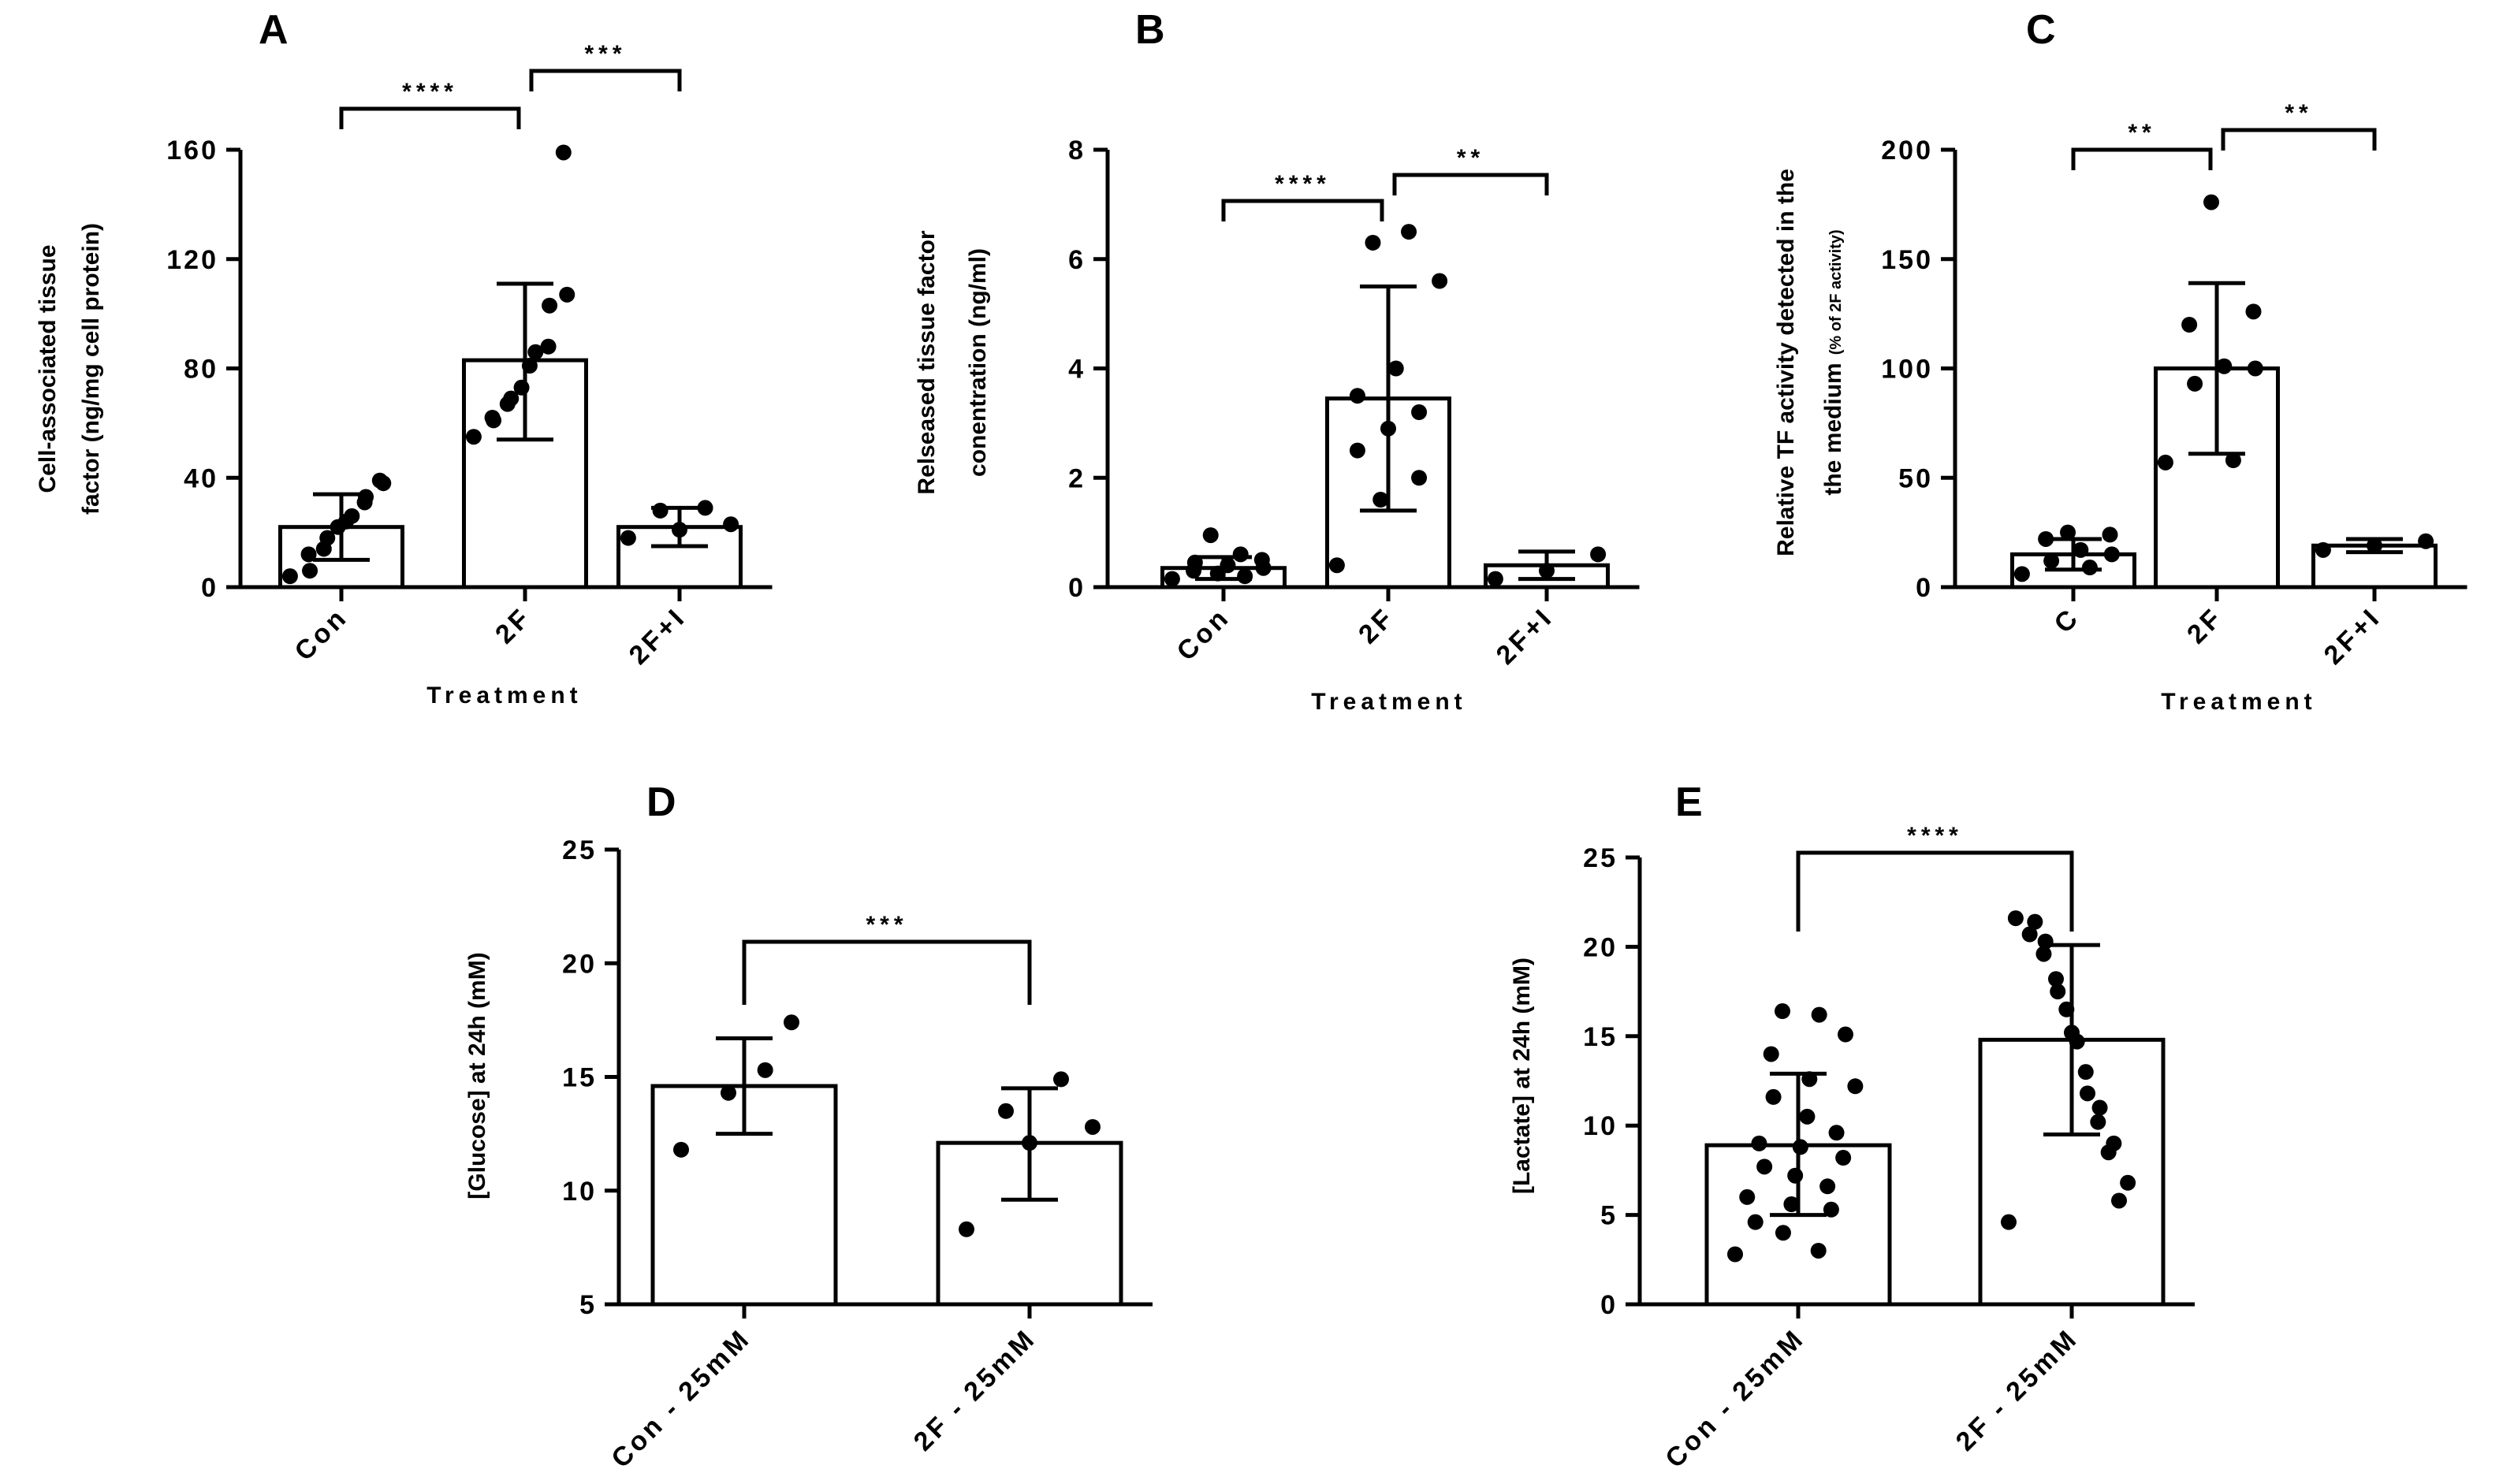 Image resolution: width=2514 pixels, height=1484 pixels. What do you see at coordinates (477, 1075) in the screenshot?
I see `y-axis-label-text: [Glucose] at 24h (mM)` at bounding box center [477, 1075].